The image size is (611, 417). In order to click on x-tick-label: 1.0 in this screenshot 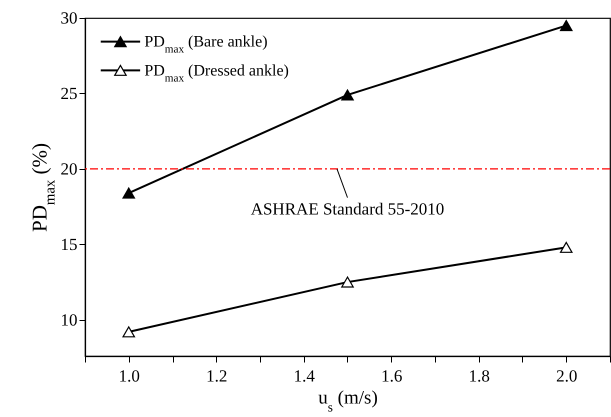, I will do `click(129, 376)`.